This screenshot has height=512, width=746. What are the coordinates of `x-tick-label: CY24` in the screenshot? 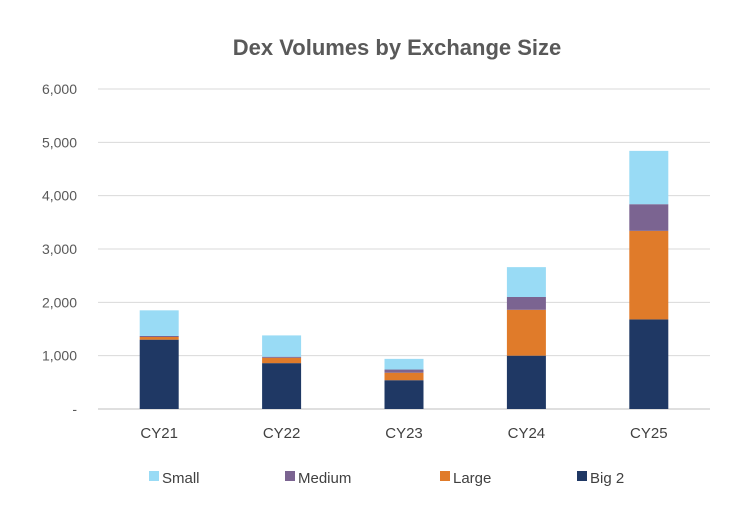 It's located at (527, 433).